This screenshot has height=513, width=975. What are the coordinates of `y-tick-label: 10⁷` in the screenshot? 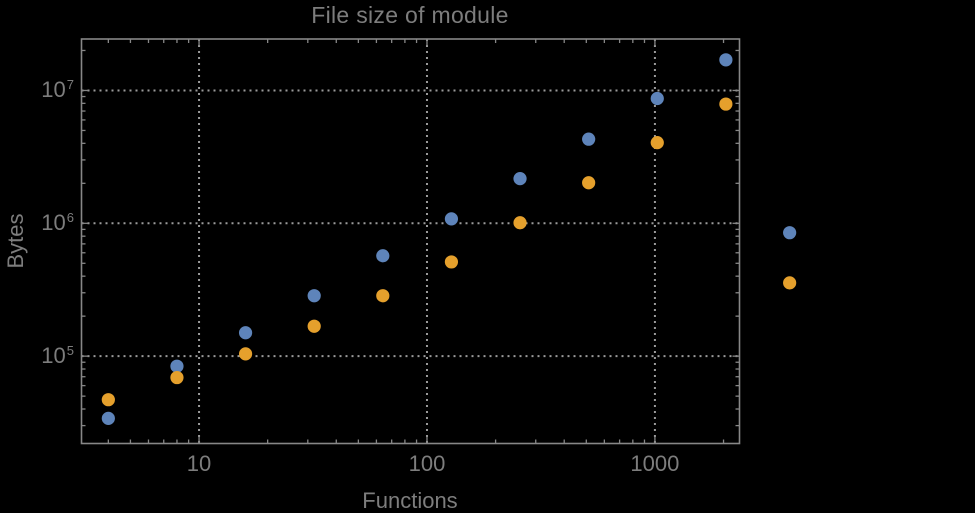 It's located at (57, 90).